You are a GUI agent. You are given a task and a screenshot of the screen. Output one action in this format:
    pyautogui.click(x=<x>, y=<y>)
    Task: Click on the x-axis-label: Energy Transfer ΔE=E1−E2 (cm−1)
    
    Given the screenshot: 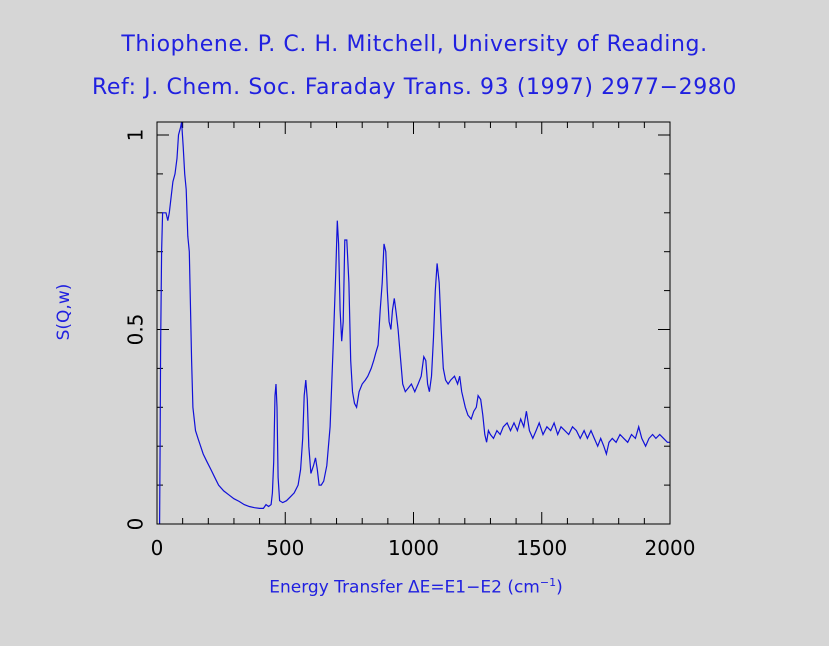 What is the action you would take?
    pyautogui.click(x=415, y=587)
    